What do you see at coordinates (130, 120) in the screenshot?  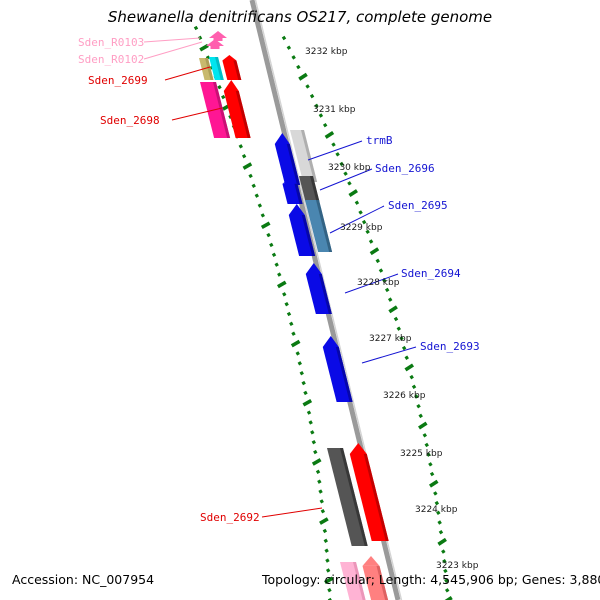 I see `feature-label: Sden_2698` at bounding box center [130, 120].